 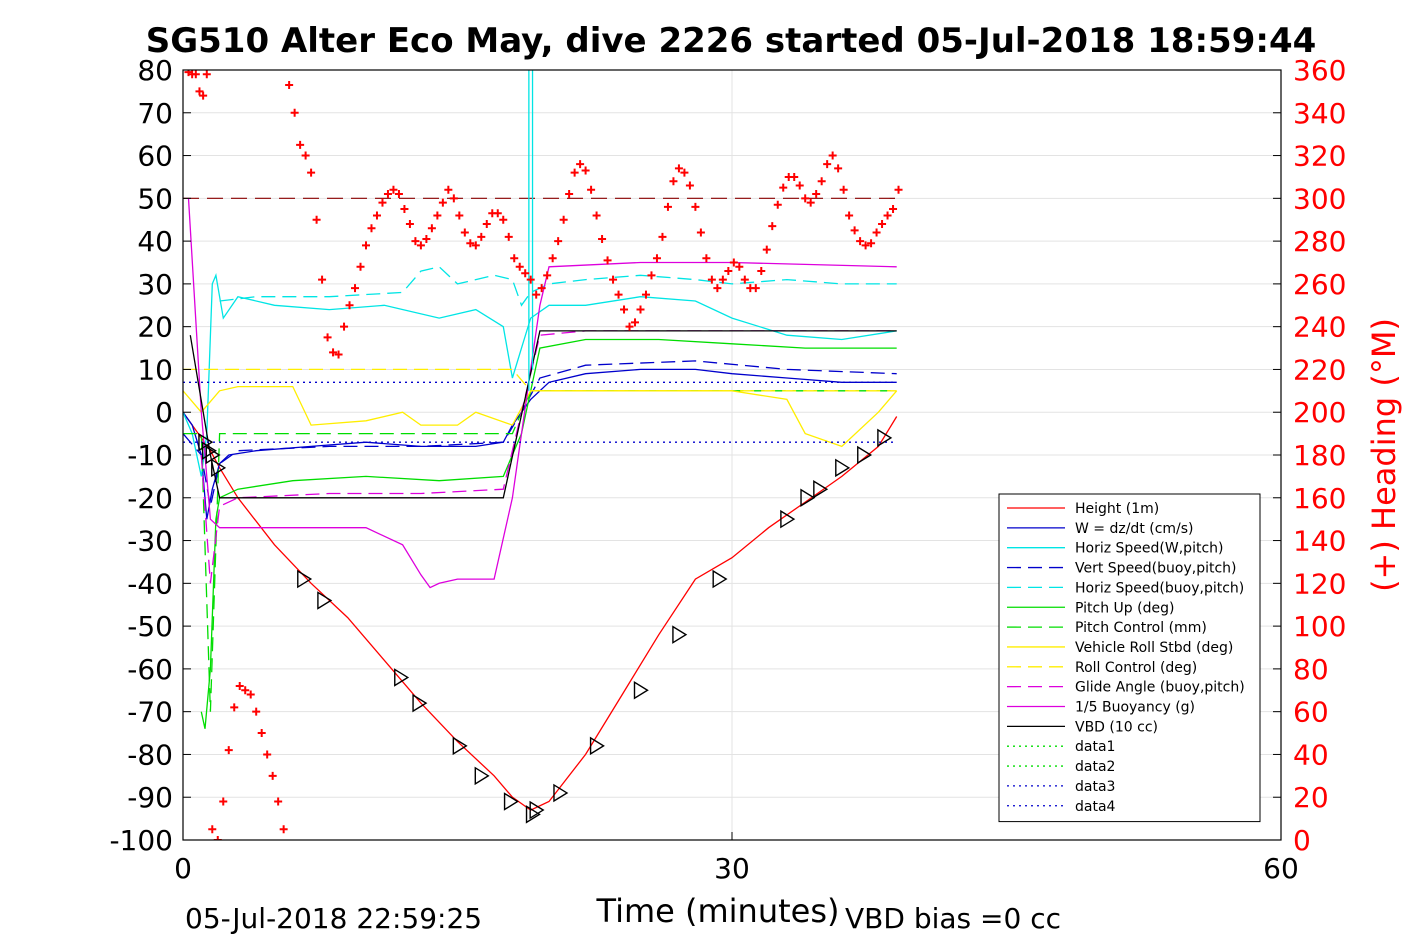 I want to click on legend-entry: Horiz Speed(W,pitch), so click(x=1149, y=549).